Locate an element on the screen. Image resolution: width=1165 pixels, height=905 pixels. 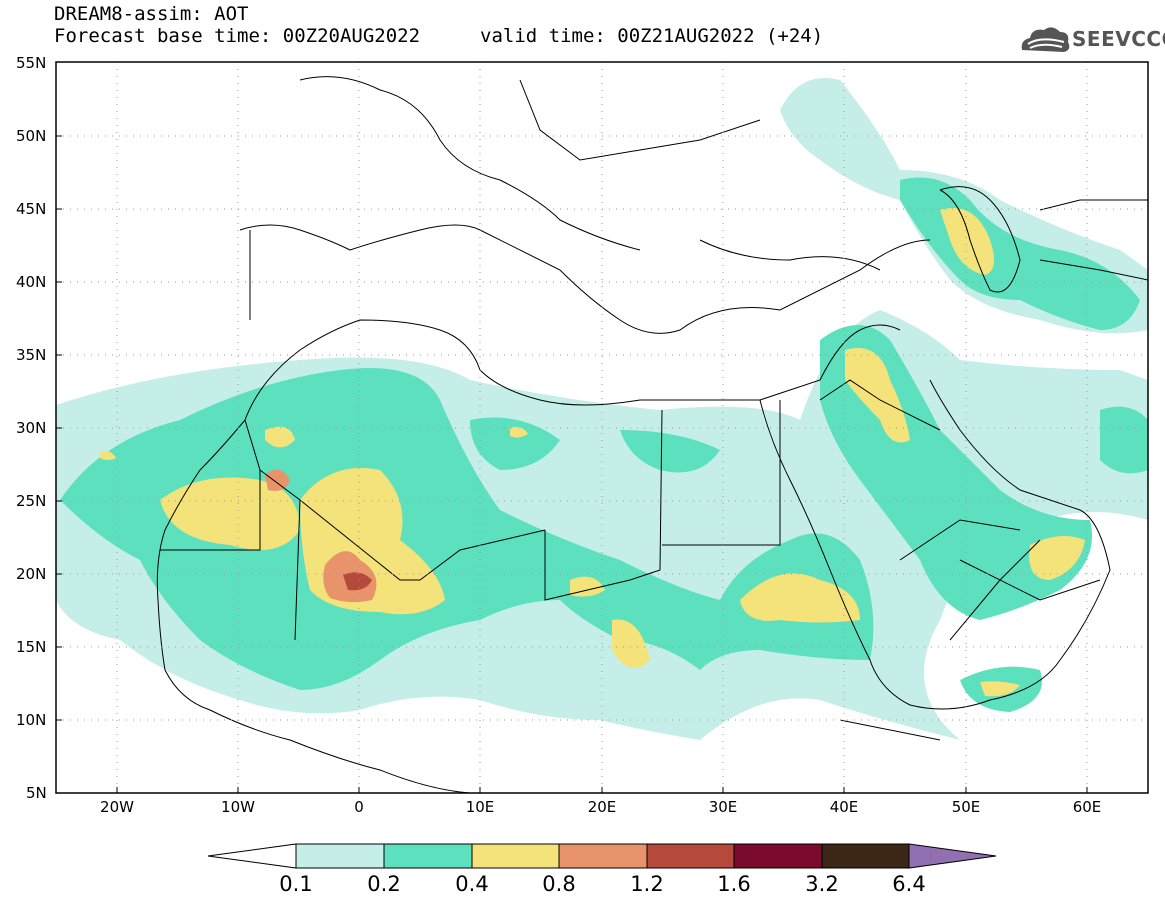
lon-label: 10W is located at coordinates (238, 807).